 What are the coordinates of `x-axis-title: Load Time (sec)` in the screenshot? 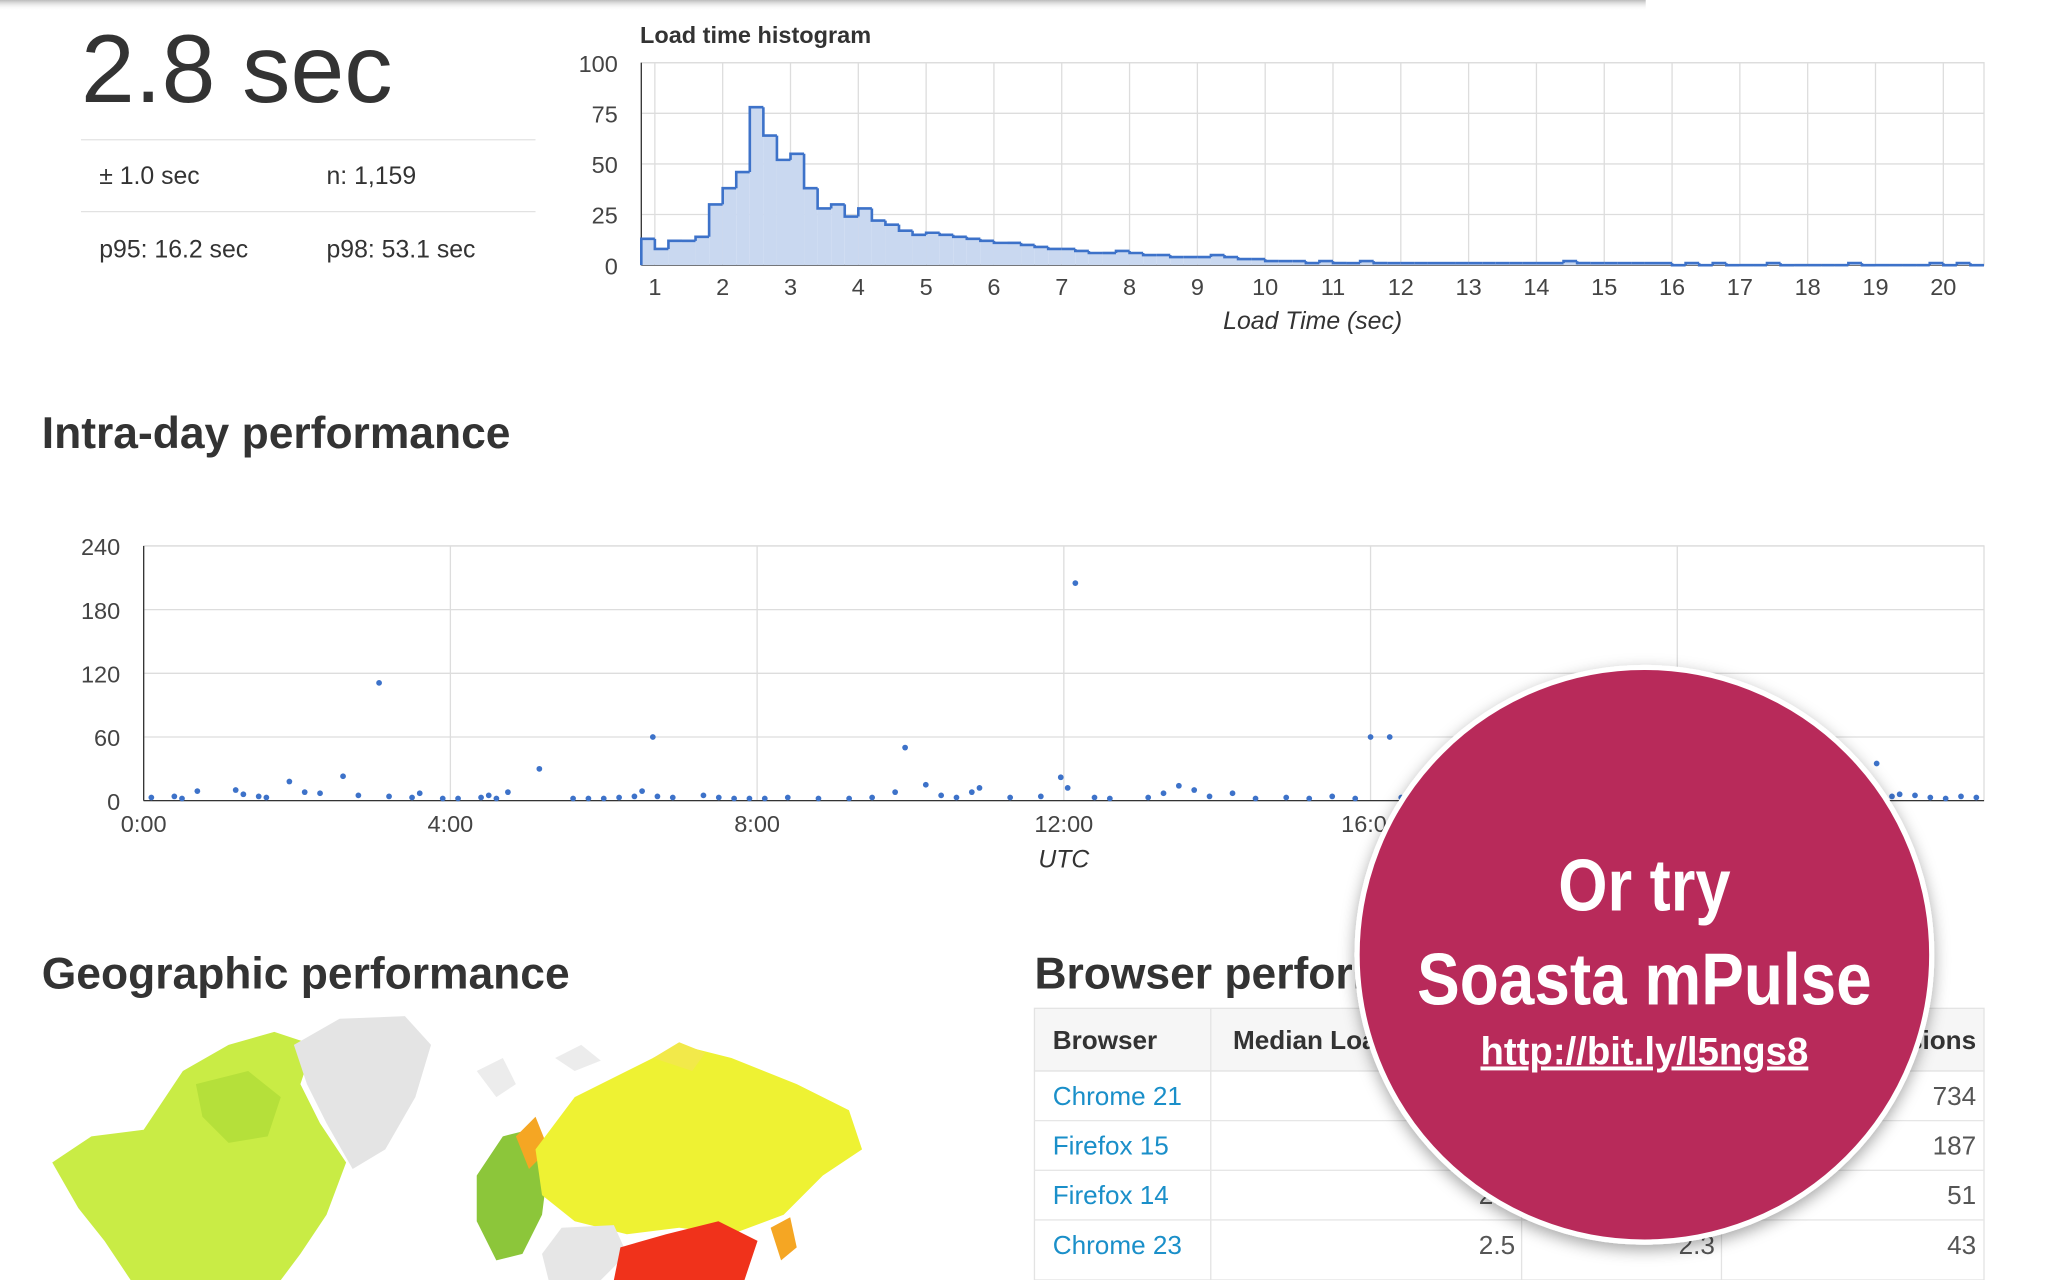 It's located at (1312, 321).